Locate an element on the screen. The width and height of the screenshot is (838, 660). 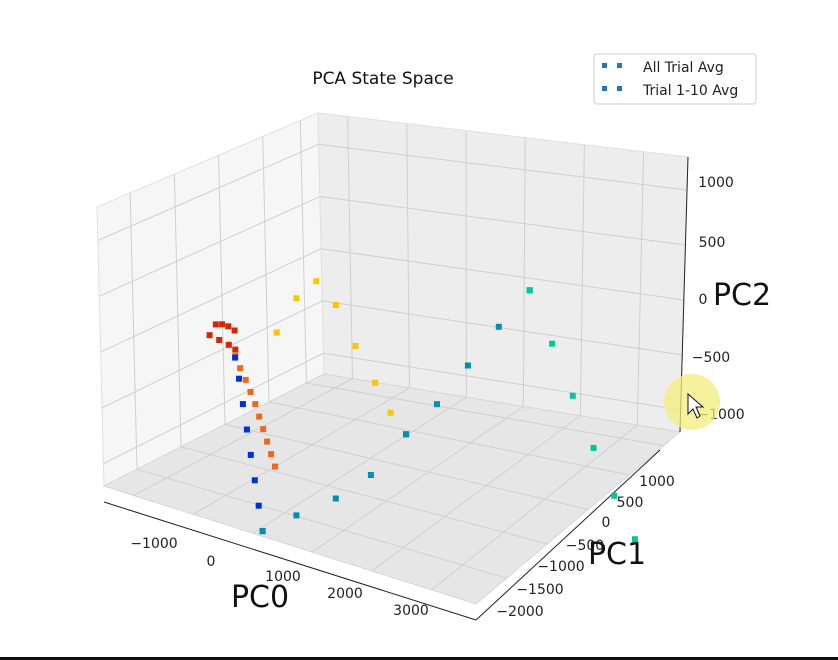
chart-title: PCA State Space is located at coordinates (382, 79).